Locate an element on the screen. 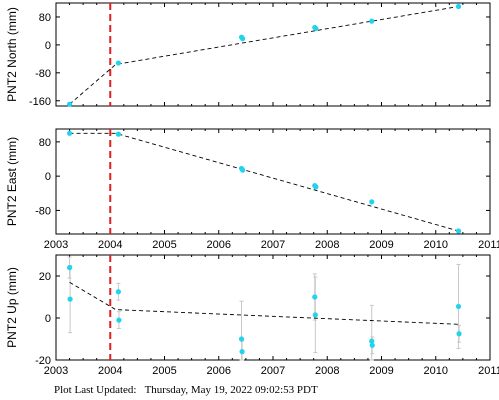 The width and height of the screenshot is (499, 400). y-tick-label: -160 is located at coordinates (40, 102).